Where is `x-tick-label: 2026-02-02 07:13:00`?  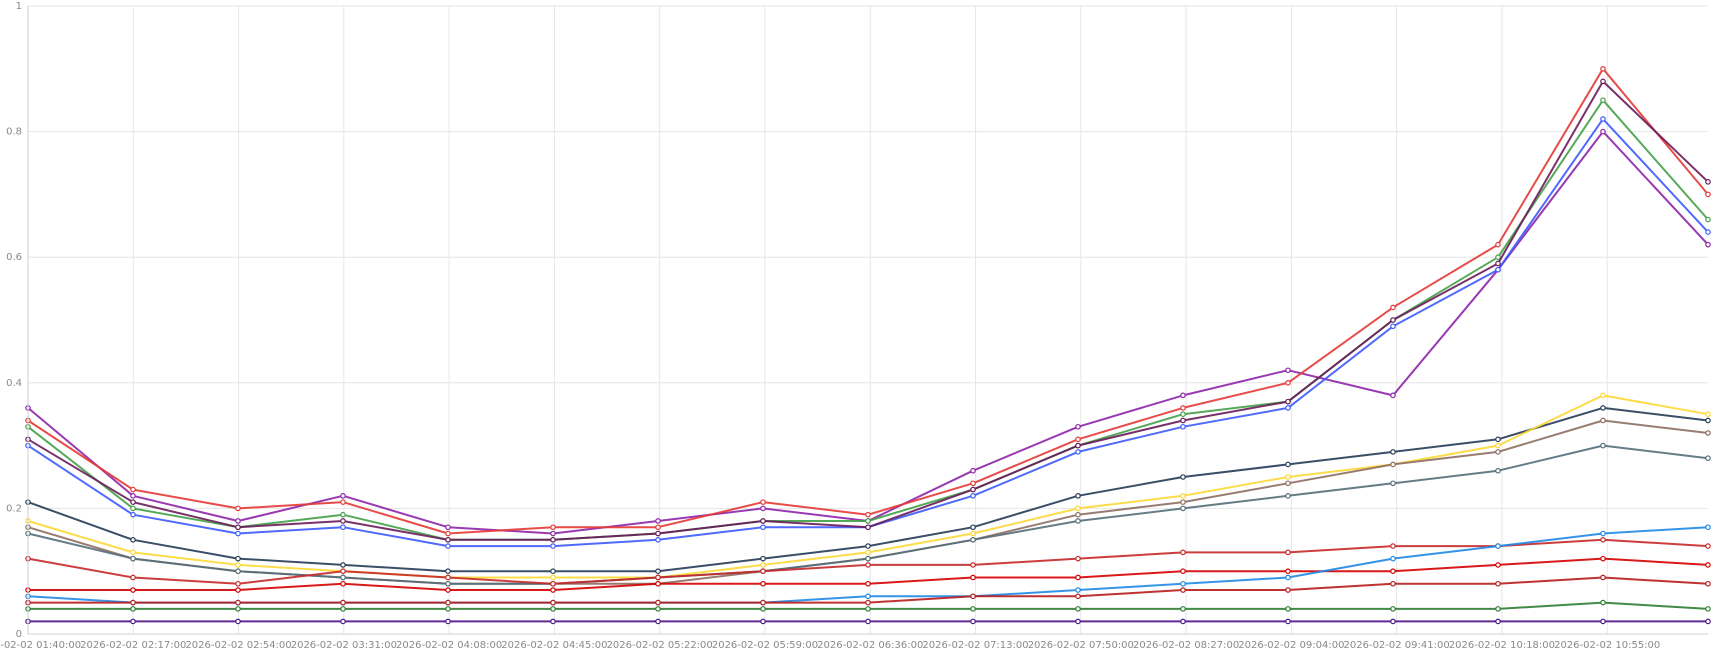
x-tick-label: 2026-02-02 07:13:00 is located at coordinates (975, 645).